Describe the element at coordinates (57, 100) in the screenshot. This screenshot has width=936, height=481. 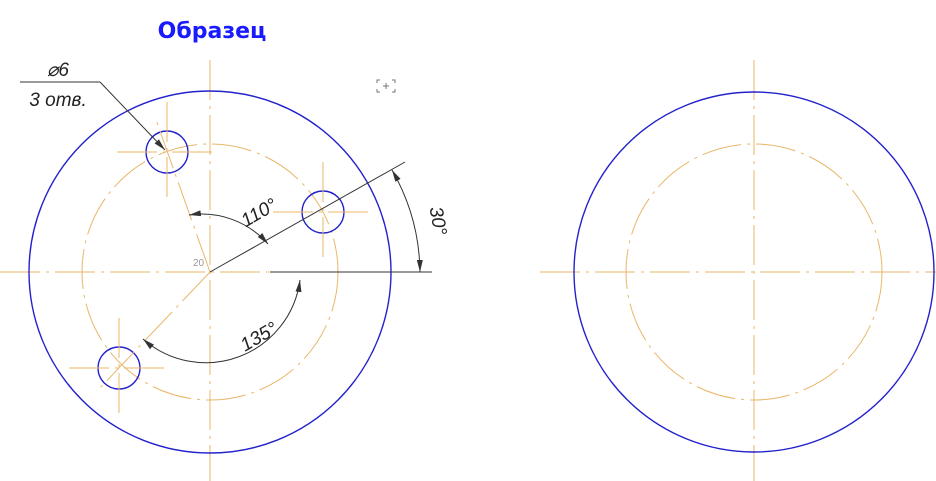
I see `leader-text: 3 отв.` at that location.